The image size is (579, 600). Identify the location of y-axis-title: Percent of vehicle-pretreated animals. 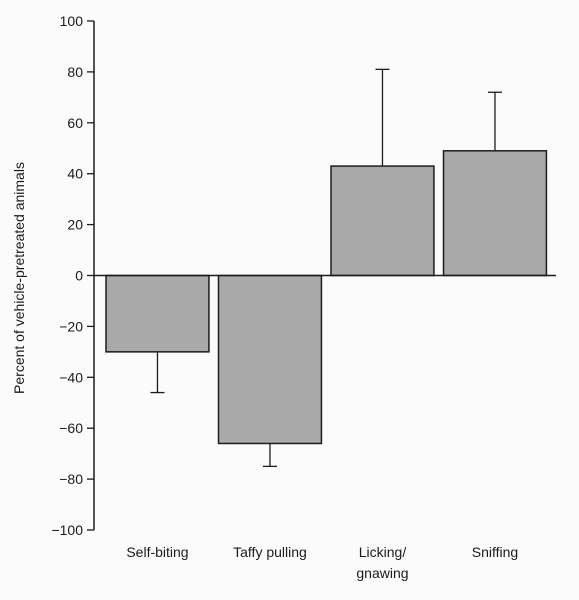
(19, 278).